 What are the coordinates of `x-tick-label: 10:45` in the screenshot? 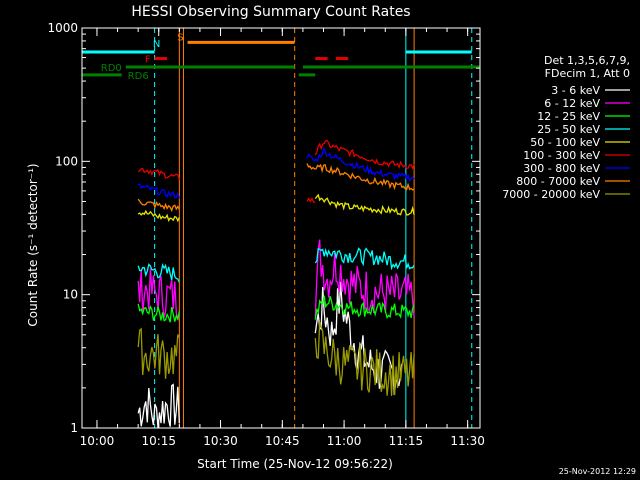 It's located at (282, 441).